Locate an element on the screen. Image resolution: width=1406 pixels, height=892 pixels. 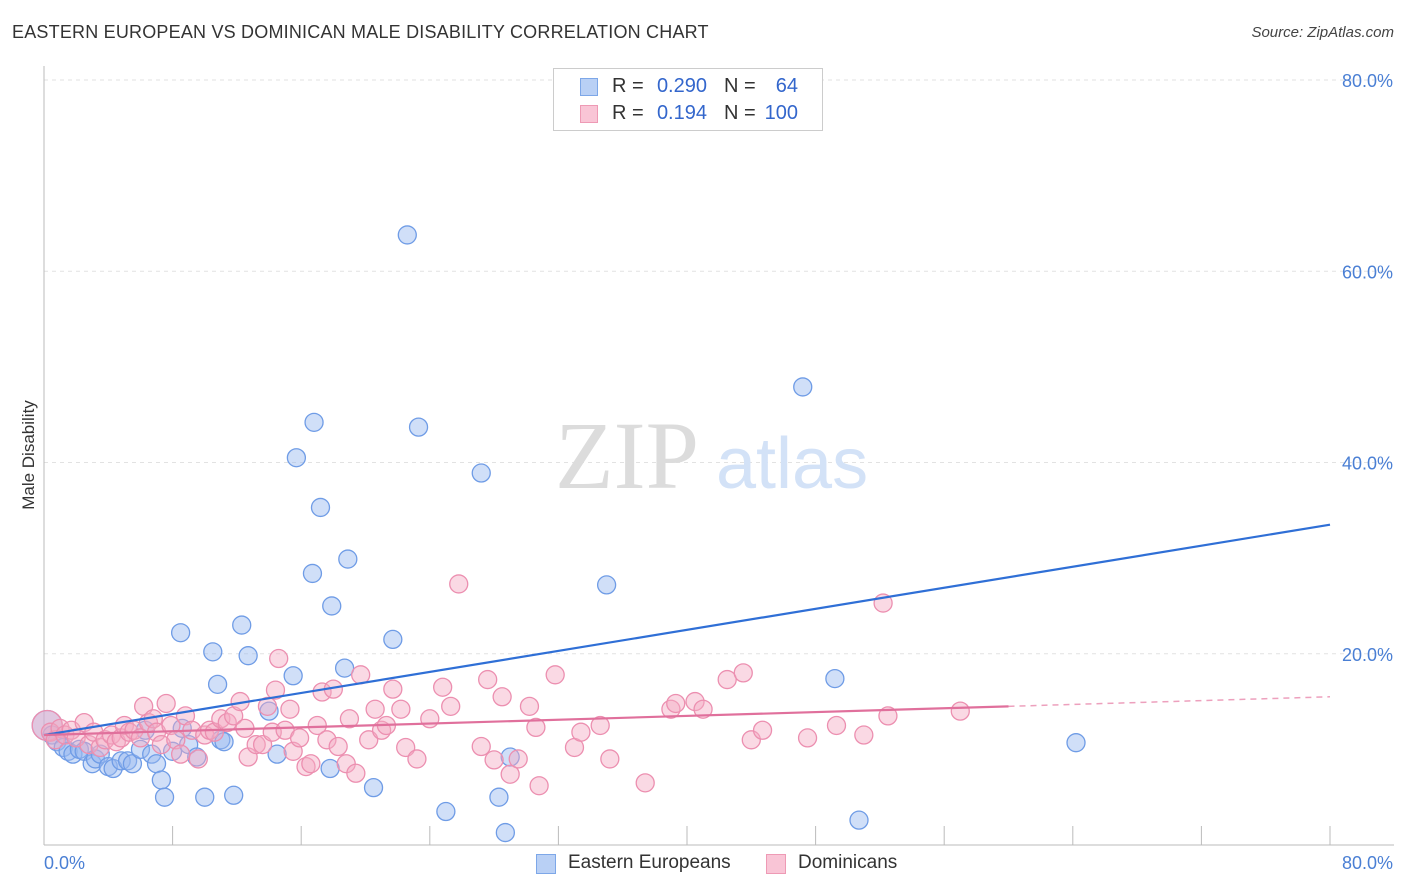
x-tick-label: 80.0% is located at coordinates (1367, 863).